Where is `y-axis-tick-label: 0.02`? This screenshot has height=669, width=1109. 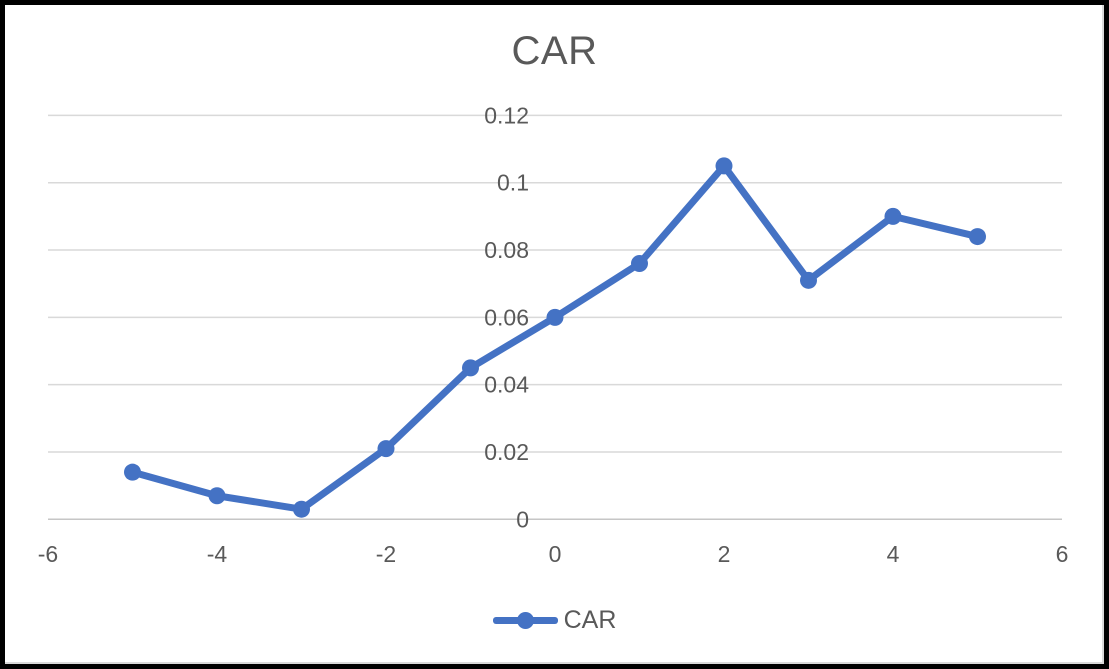 y-axis-tick-label: 0.02 is located at coordinates (506, 452).